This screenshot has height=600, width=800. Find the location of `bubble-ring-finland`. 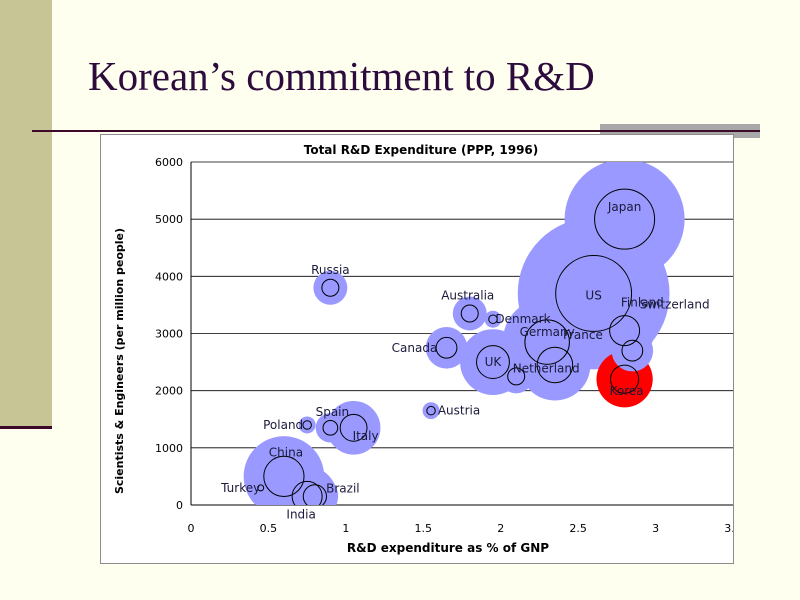

bubble-ring-finland is located at coordinates (632, 350).